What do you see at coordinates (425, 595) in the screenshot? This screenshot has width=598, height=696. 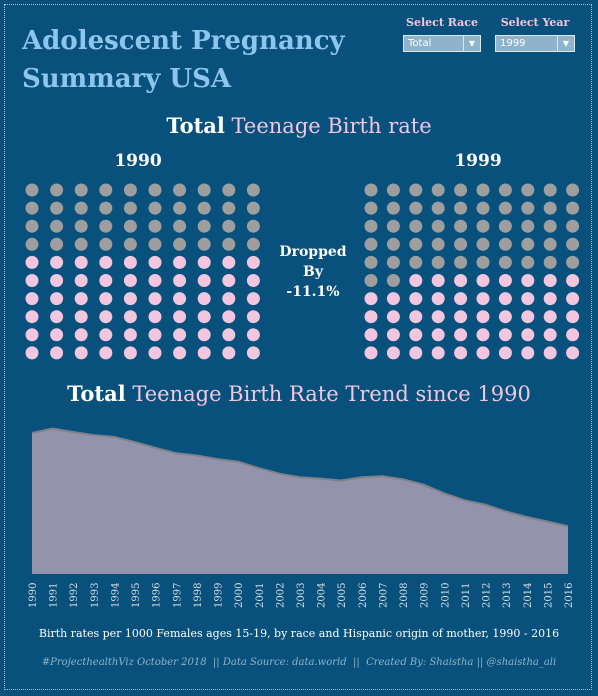 I see `x-tick-label: 2009` at bounding box center [425, 595].